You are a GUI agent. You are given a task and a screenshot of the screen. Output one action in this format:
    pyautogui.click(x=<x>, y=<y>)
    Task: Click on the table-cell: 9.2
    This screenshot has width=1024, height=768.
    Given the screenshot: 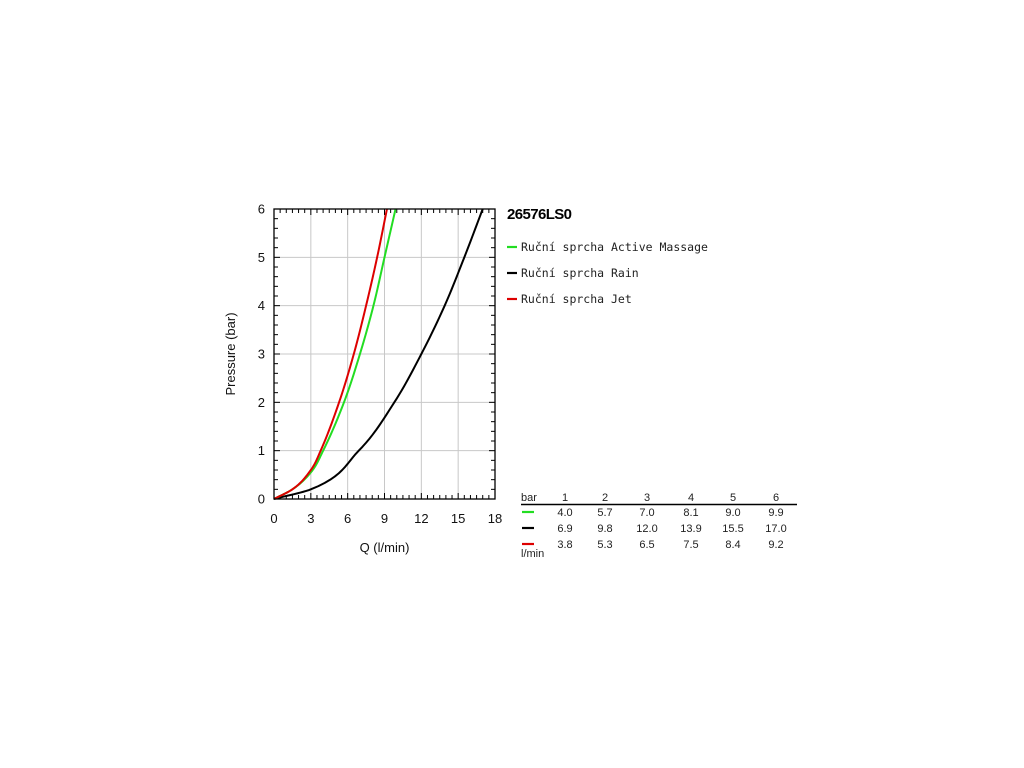 What is the action you would take?
    pyautogui.click(x=775, y=545)
    